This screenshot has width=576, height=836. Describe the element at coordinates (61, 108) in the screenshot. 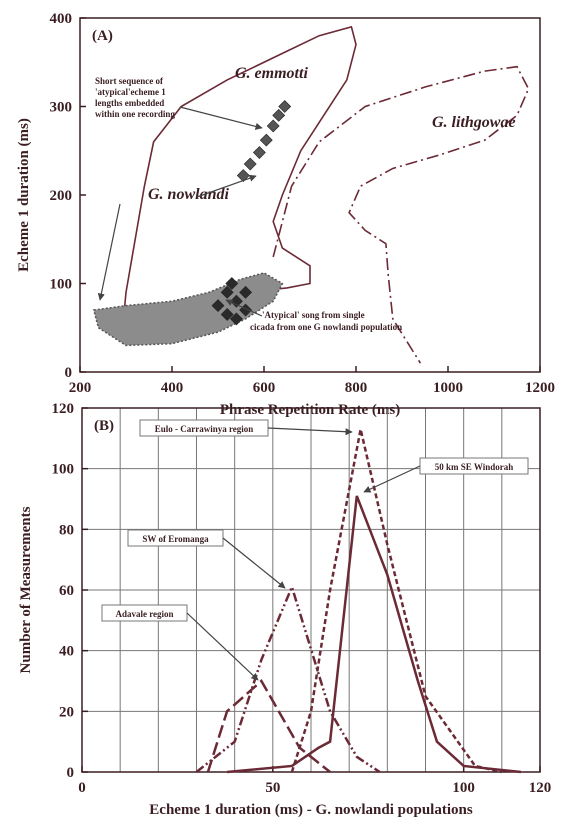

I see `y-tick-label: 300` at that location.